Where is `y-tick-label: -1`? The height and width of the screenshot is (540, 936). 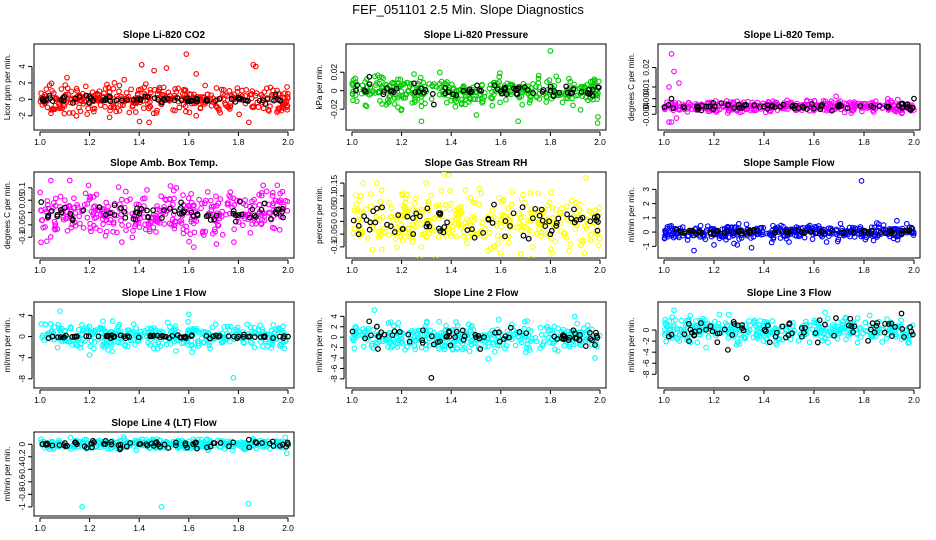 y-tick-label: -1 is located at coordinates (646, 246).